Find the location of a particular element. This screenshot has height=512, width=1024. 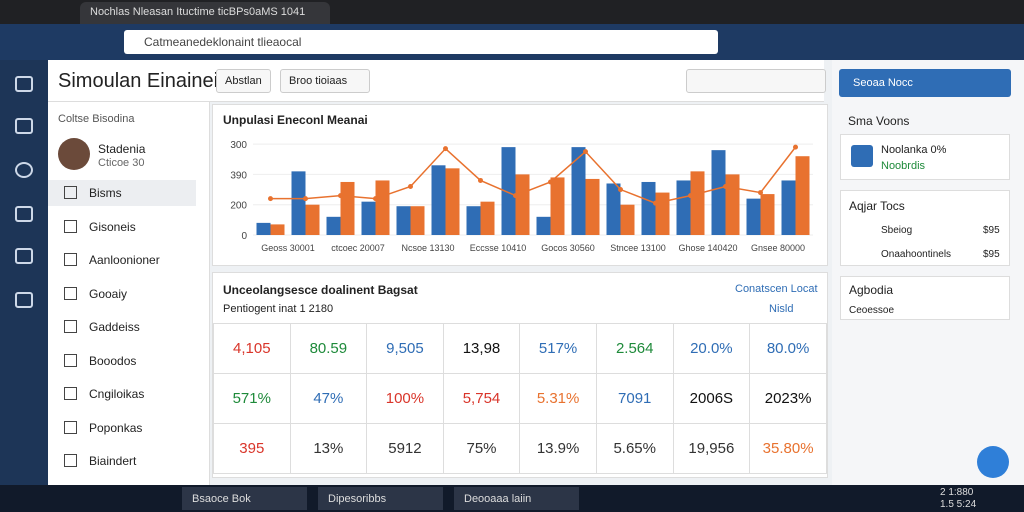

menu-item: Aanloonioner is located at coordinates (112, 260).